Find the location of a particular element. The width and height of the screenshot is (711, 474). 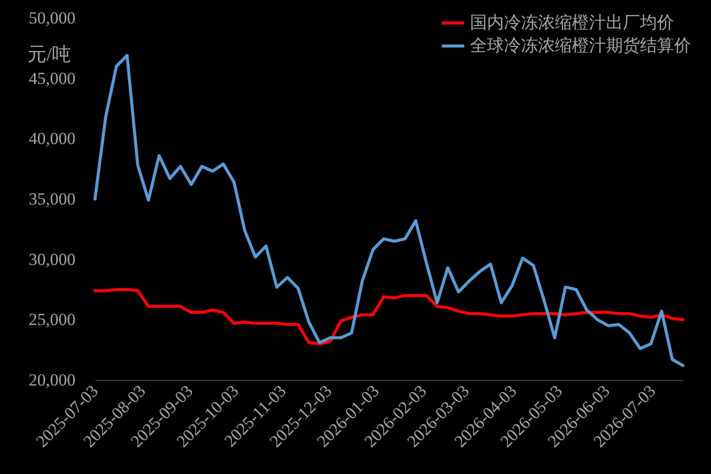

y-tick-label: 45,000 is located at coordinates (52, 78).